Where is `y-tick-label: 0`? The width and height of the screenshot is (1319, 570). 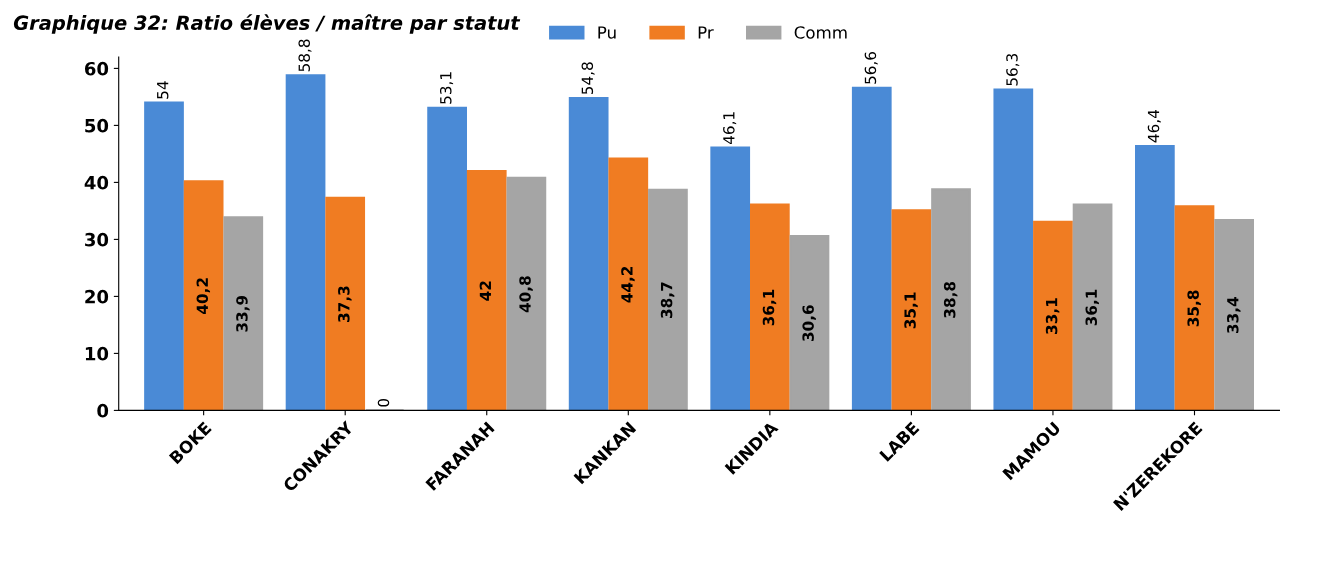 y-tick-label: 0 is located at coordinates (103, 410).